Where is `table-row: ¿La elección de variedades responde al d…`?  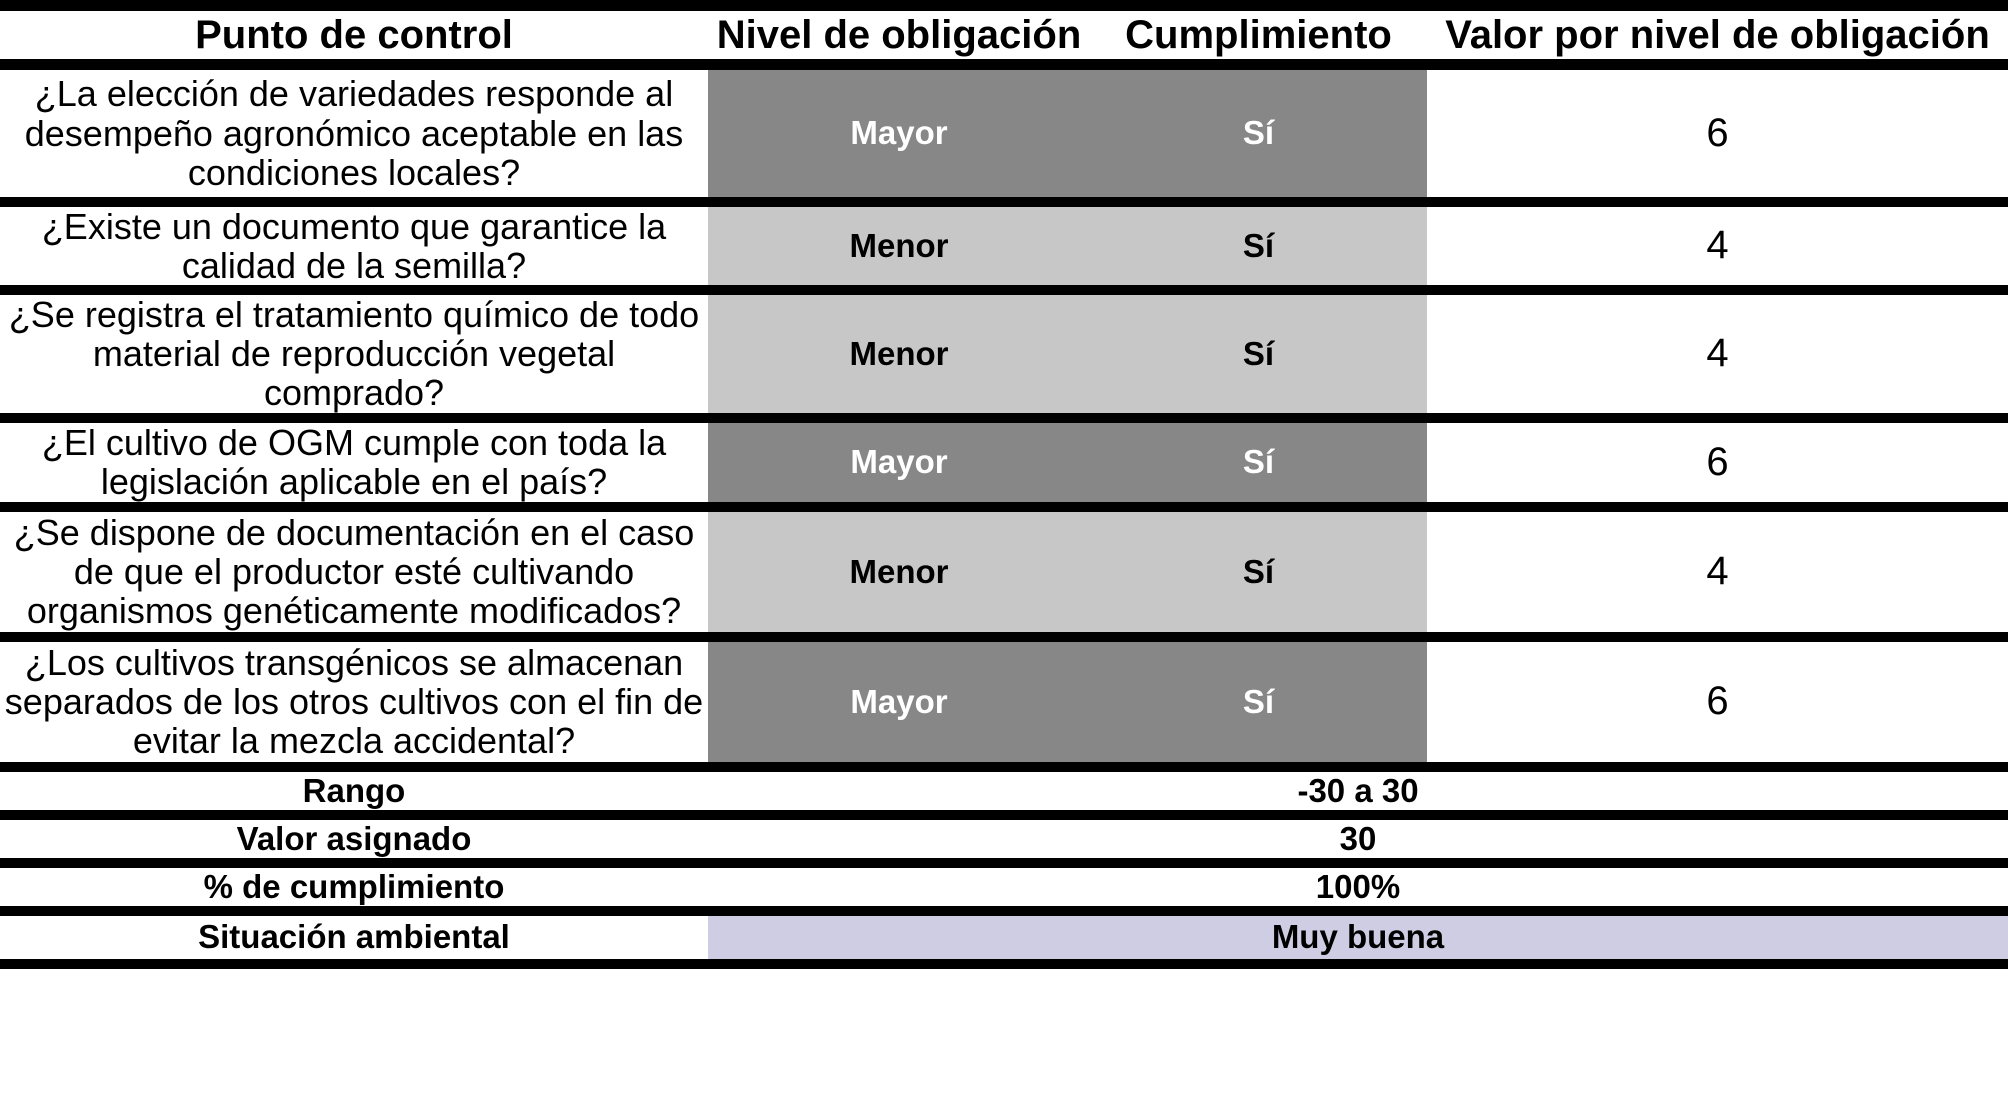 table-row: ¿La elección de variedades responde al d… is located at coordinates (1004, 135).